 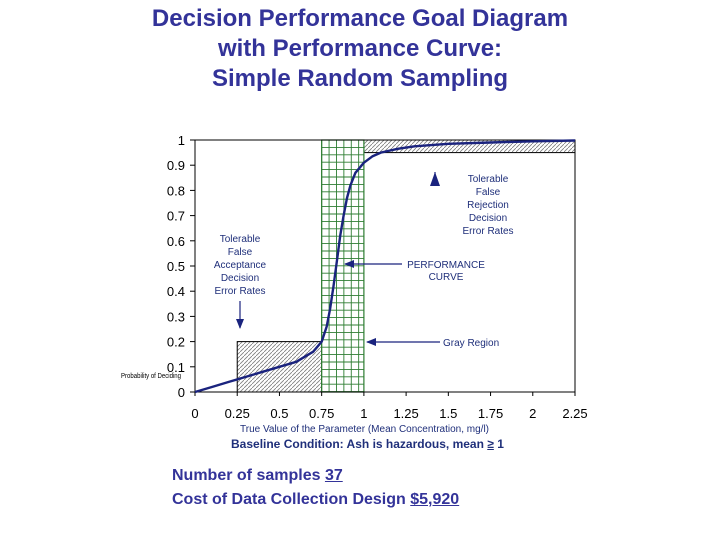 I want to click on y-tick-label: 0.4, so click(x=176, y=291).